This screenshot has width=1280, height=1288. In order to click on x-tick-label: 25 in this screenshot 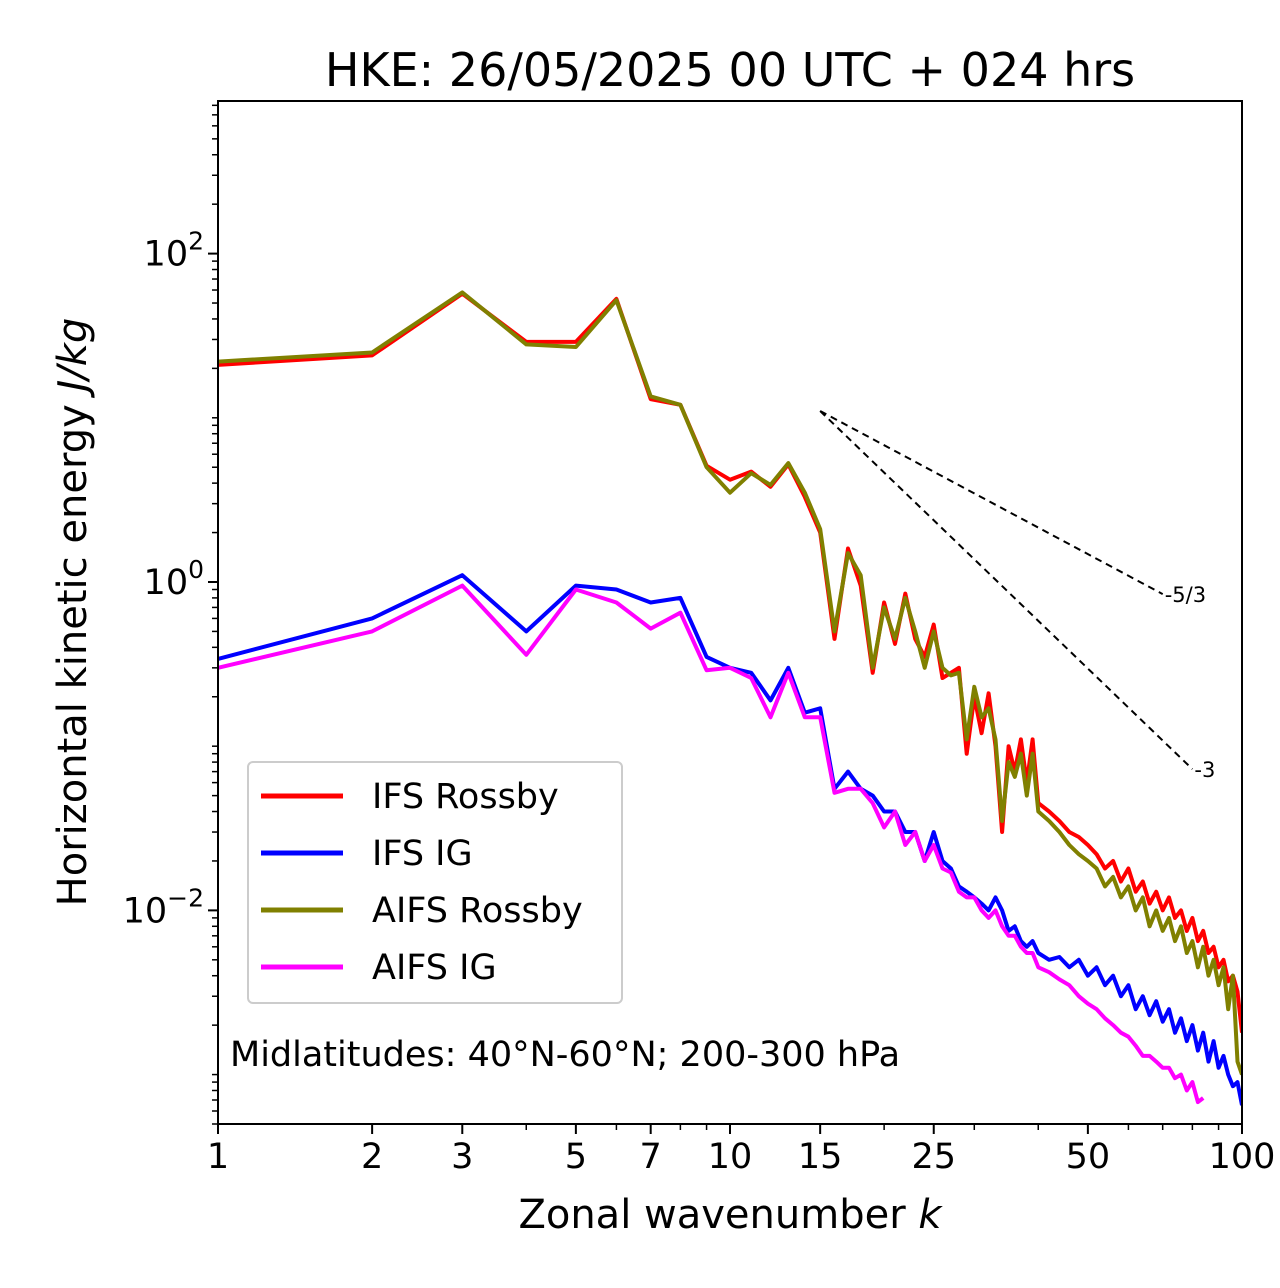, I will do `click(933, 1157)`.